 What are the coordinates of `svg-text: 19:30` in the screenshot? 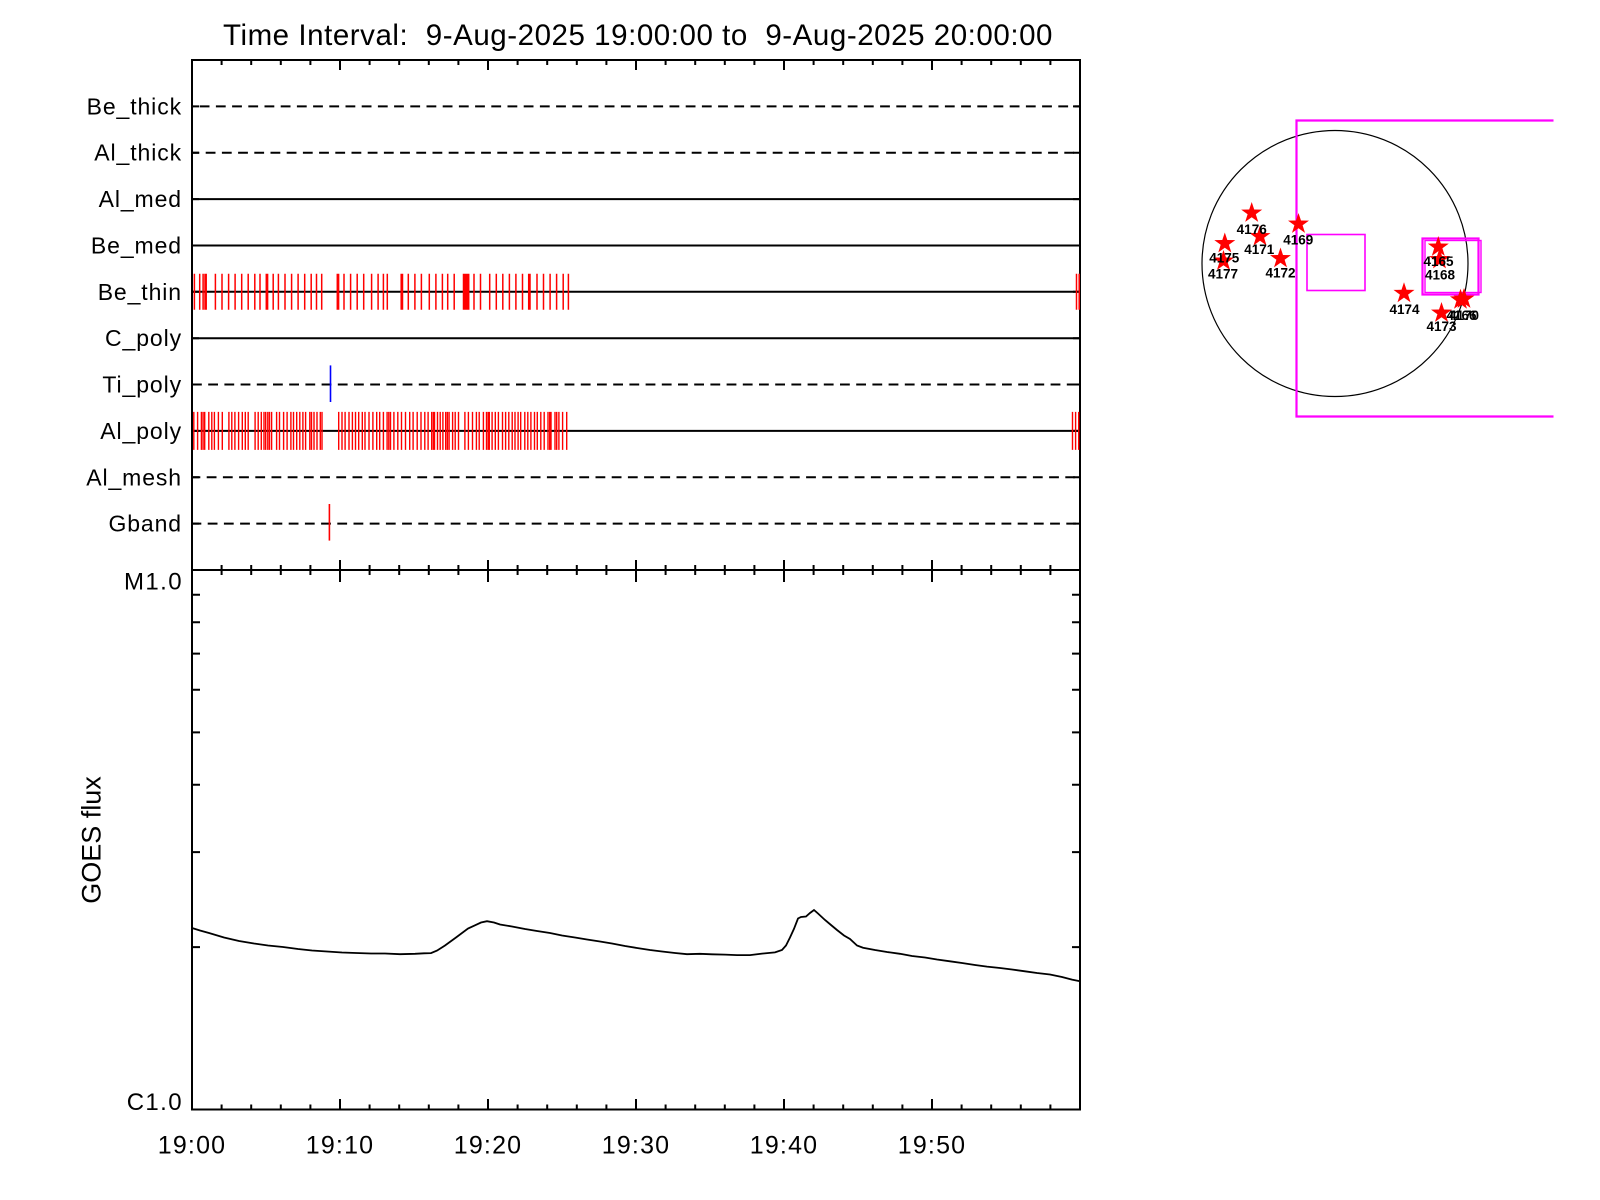 It's located at (636, 1146).